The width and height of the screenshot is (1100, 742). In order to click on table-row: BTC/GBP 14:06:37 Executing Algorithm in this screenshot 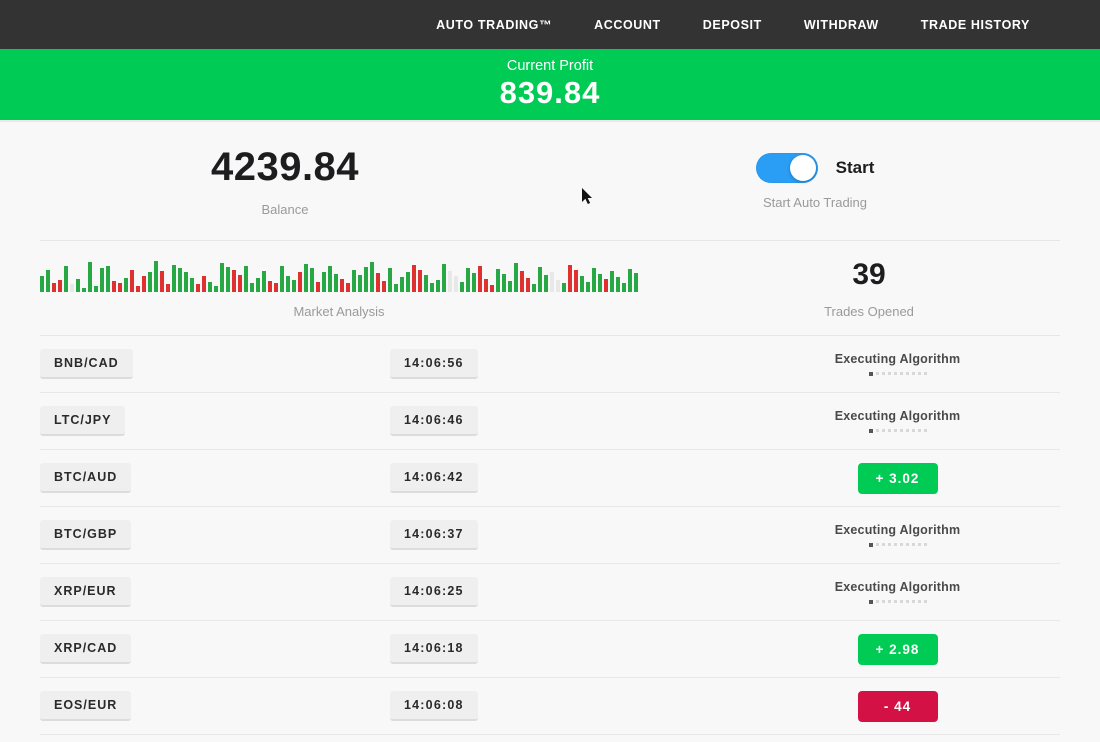, I will do `click(550, 535)`.